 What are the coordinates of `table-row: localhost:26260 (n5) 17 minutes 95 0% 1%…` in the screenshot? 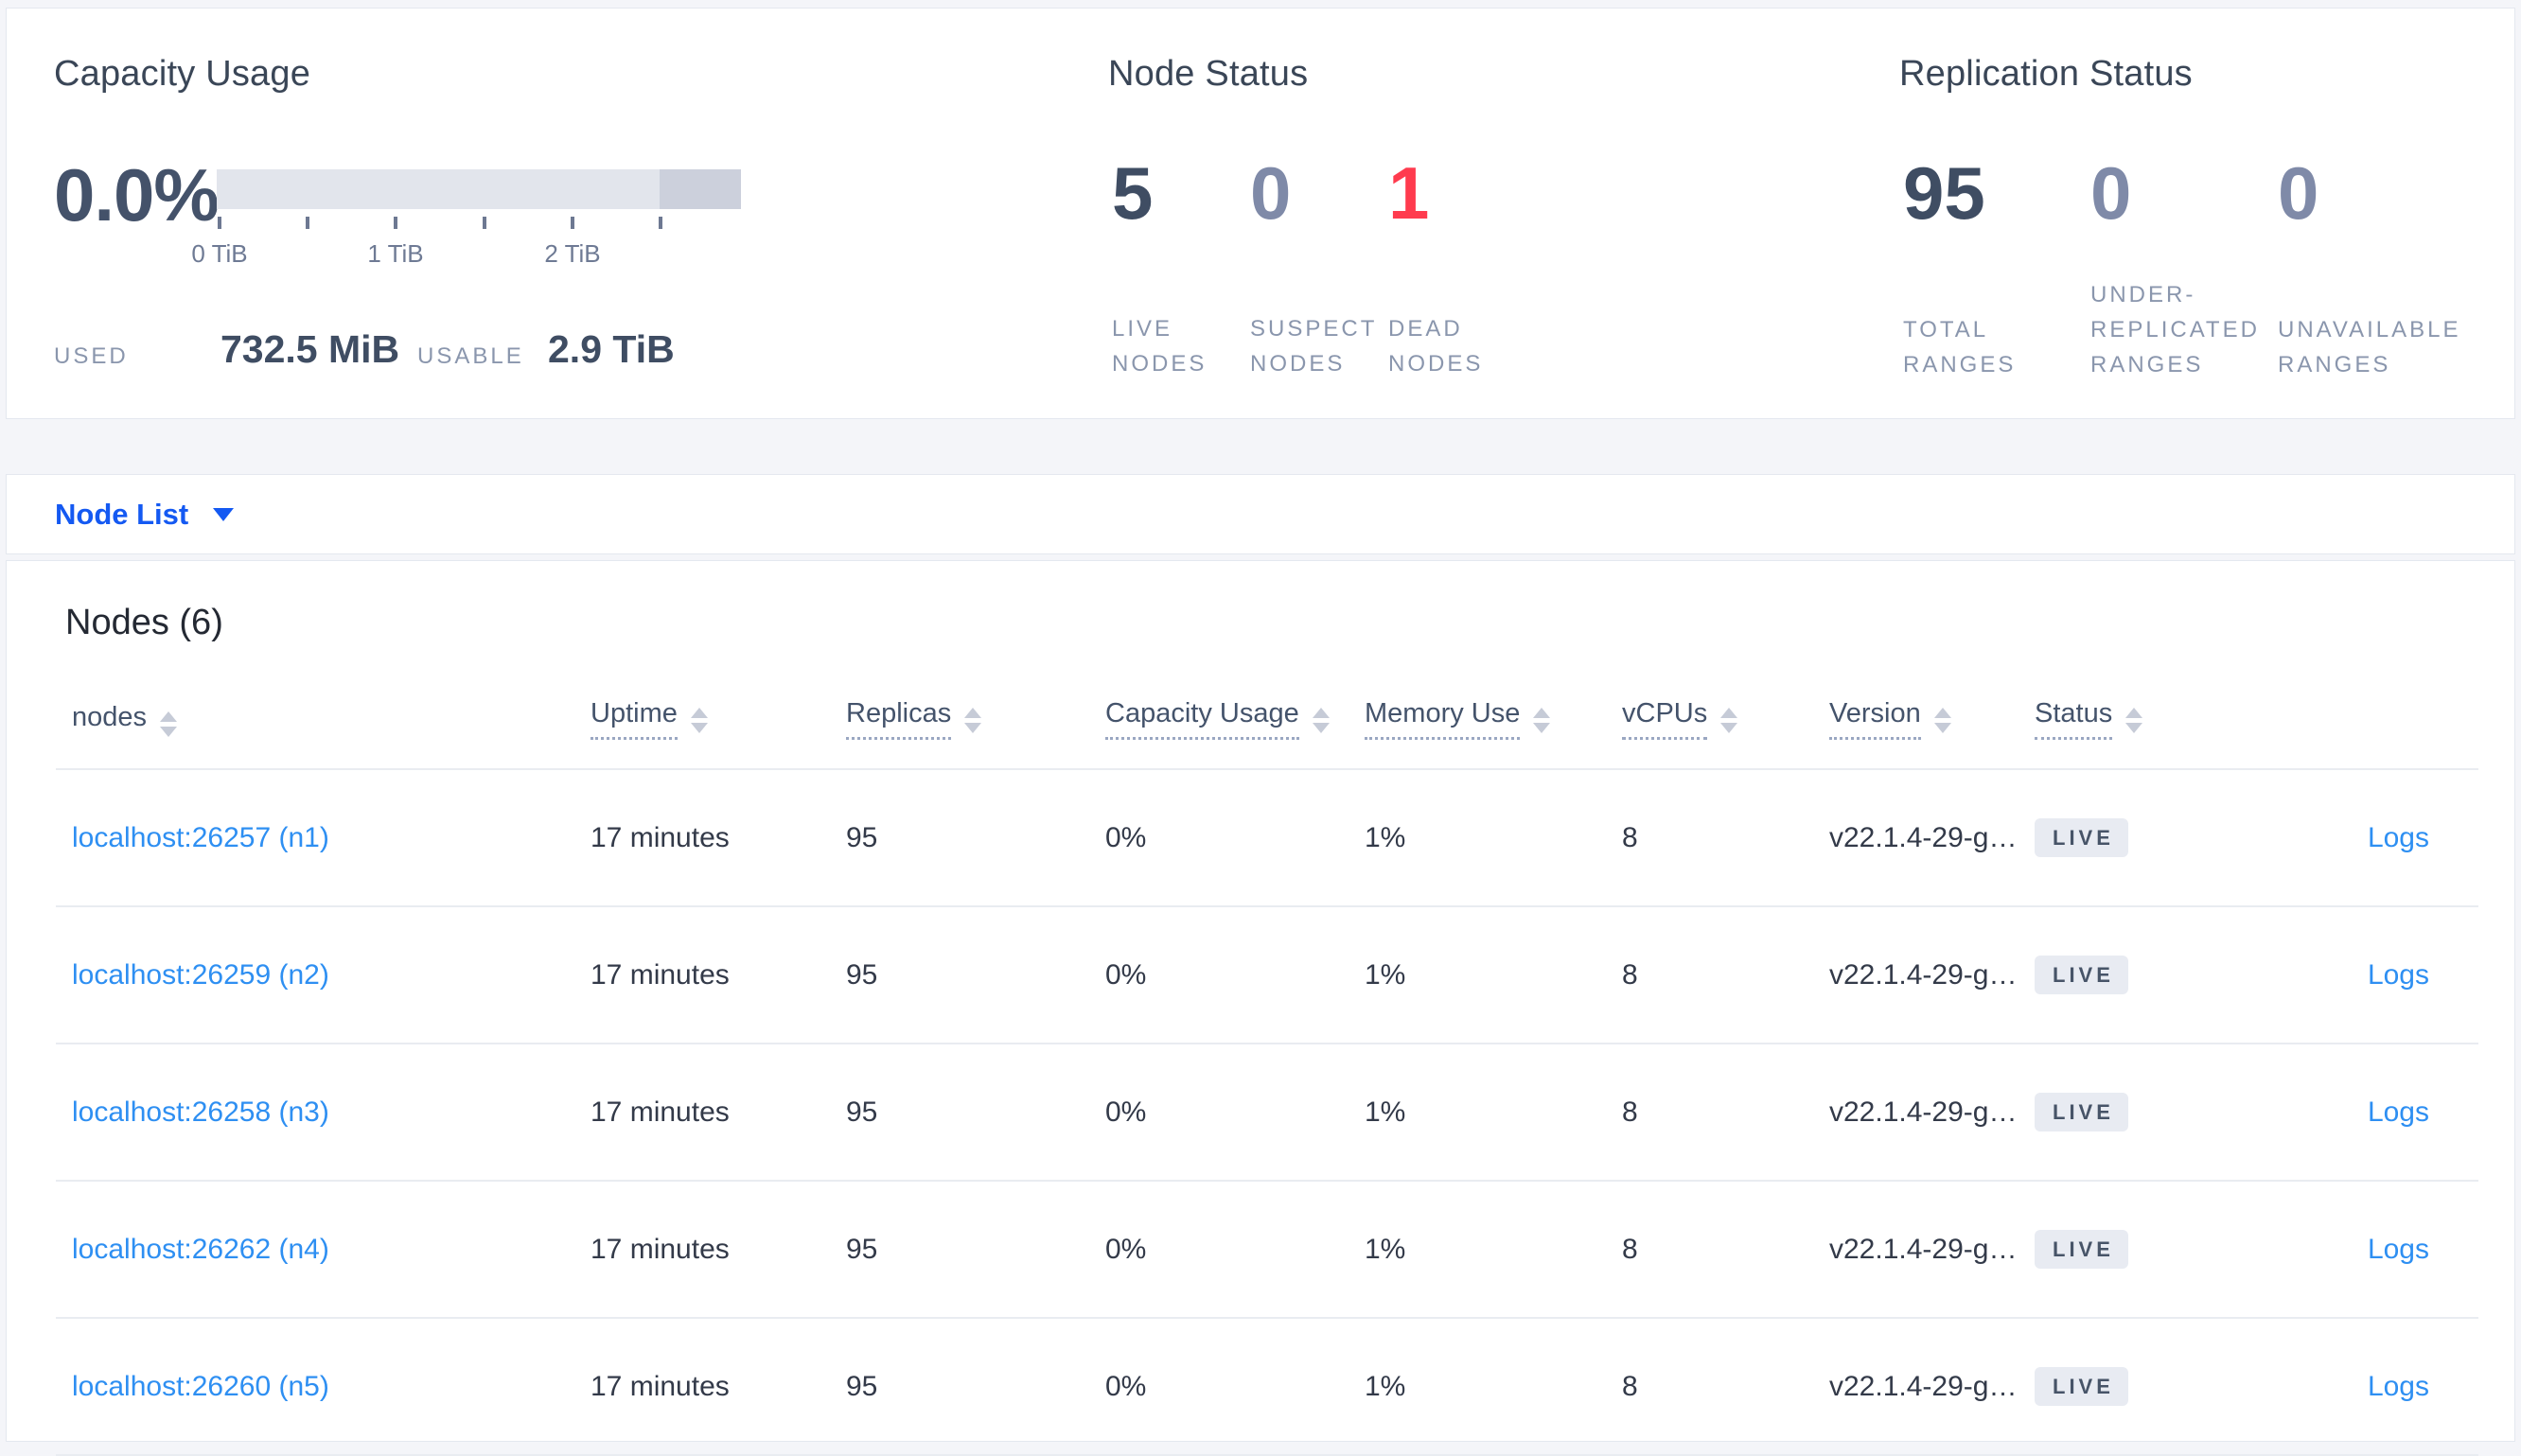 It's located at (1267, 1387).